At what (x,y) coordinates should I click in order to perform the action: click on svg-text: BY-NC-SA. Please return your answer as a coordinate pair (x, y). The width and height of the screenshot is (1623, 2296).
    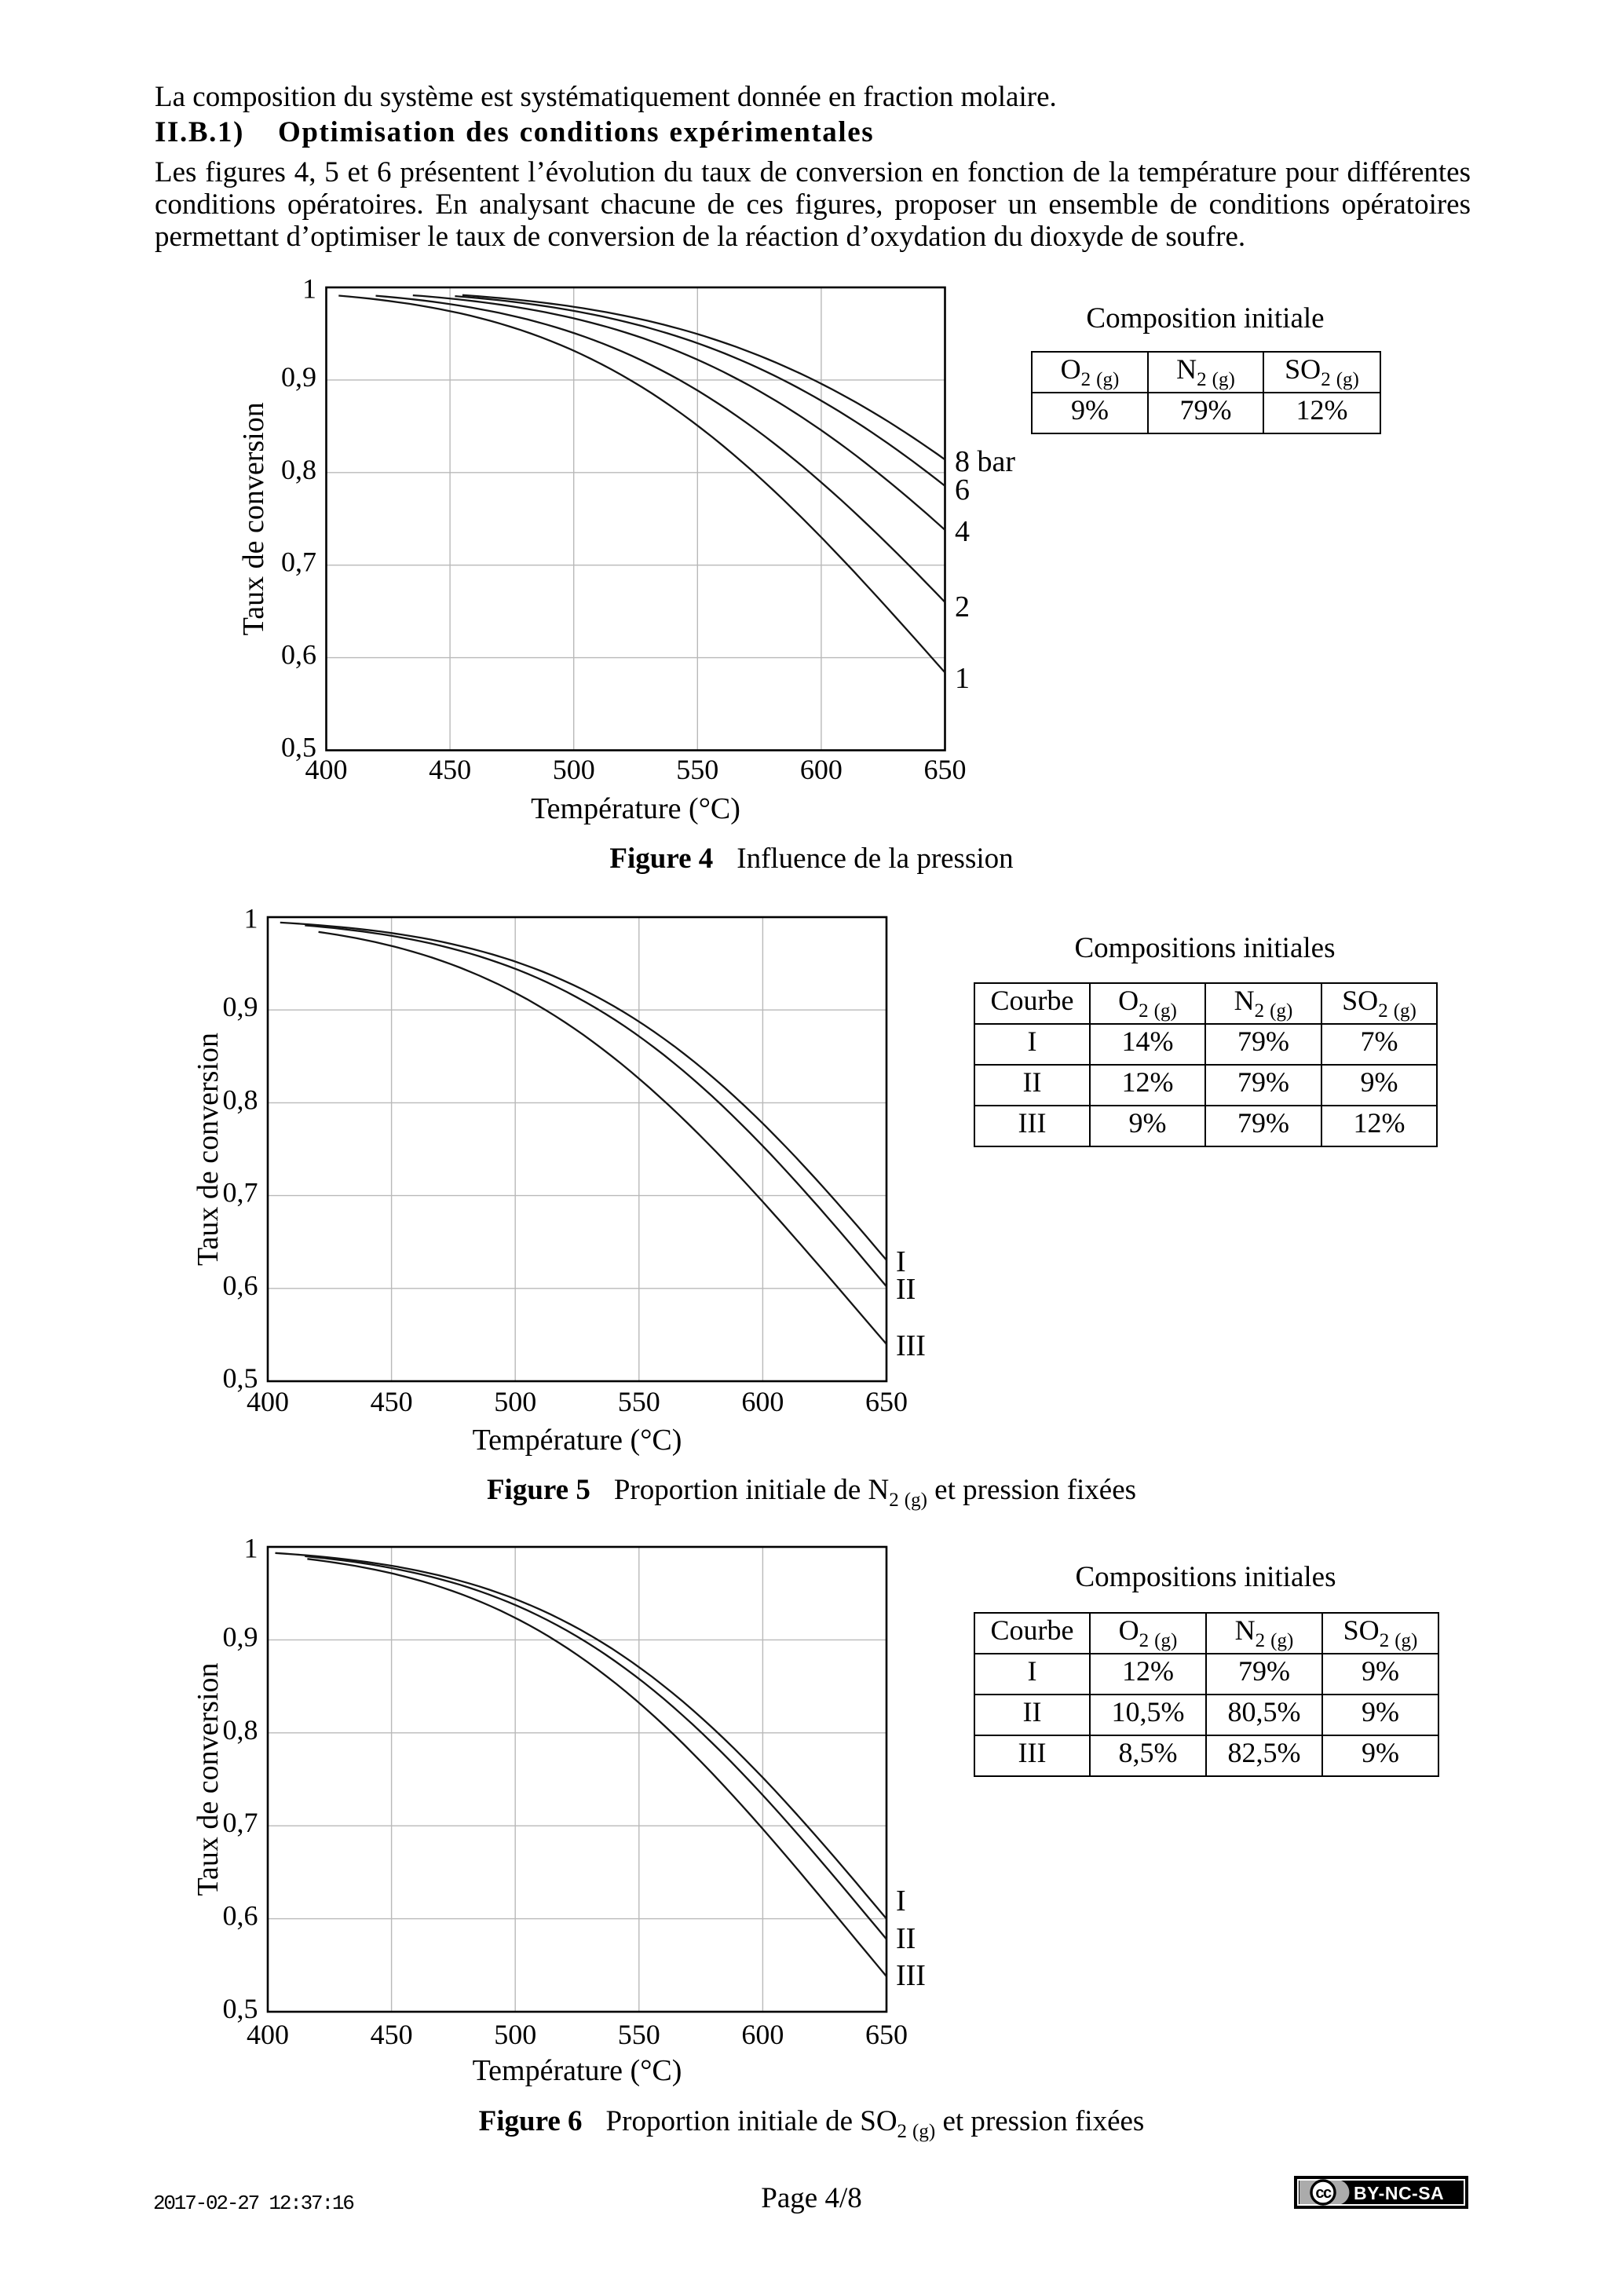
    Looking at the image, I should click on (1399, 2193).